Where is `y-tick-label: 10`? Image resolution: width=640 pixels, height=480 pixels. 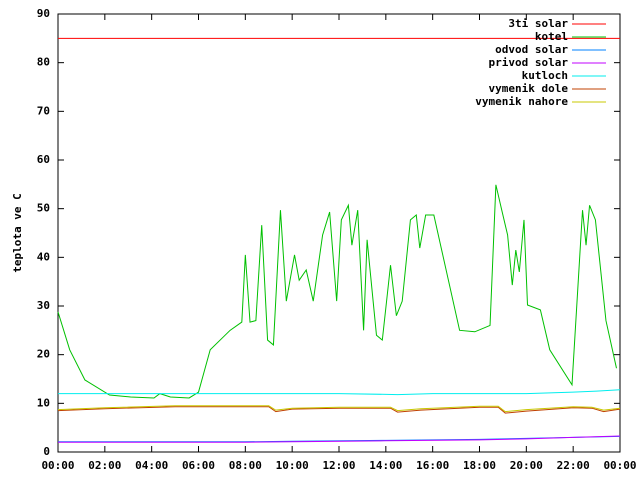
y-tick-label: 10 is located at coordinates (43, 402).